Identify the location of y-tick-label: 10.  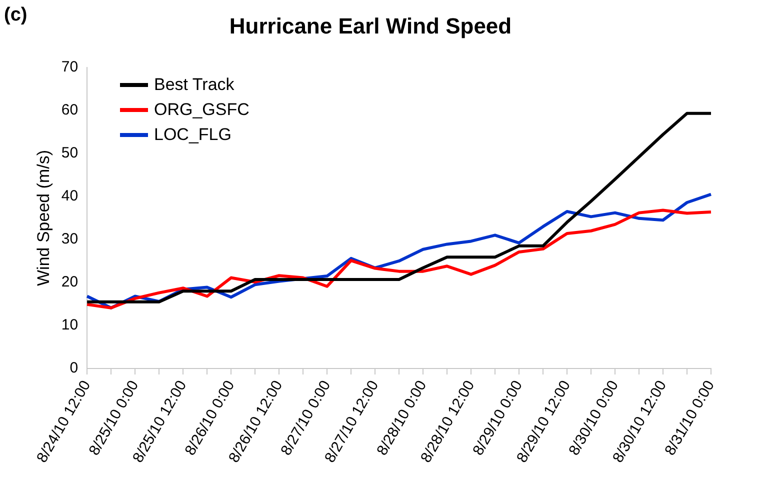
(69, 325).